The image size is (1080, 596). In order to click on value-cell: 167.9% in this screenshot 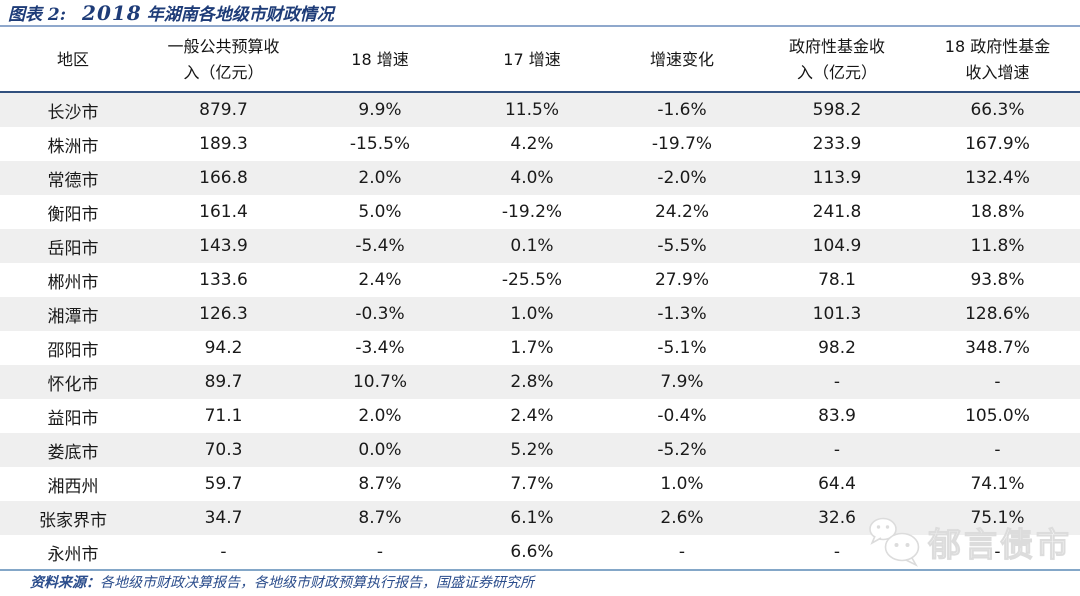, I will do `click(997, 144)`.